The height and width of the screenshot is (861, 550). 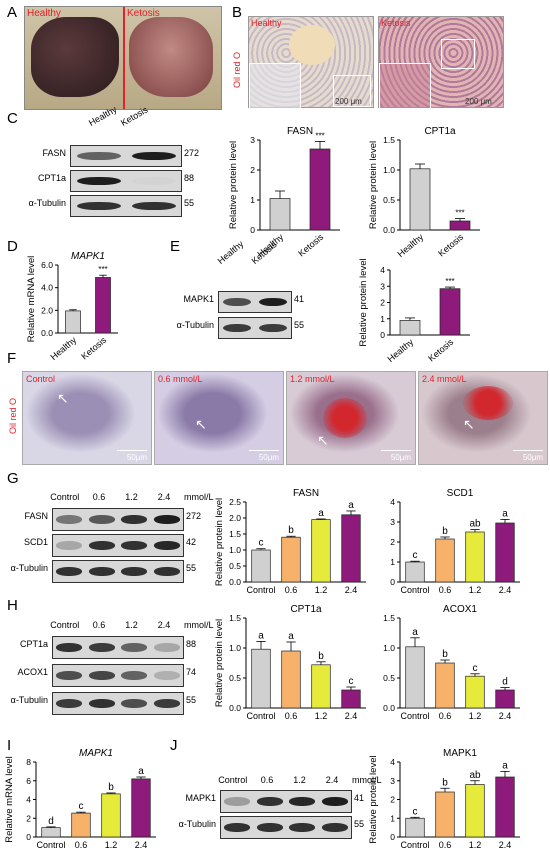 What do you see at coordinates (54, 153) in the screenshot?
I see `band-label: FASN` at bounding box center [54, 153].